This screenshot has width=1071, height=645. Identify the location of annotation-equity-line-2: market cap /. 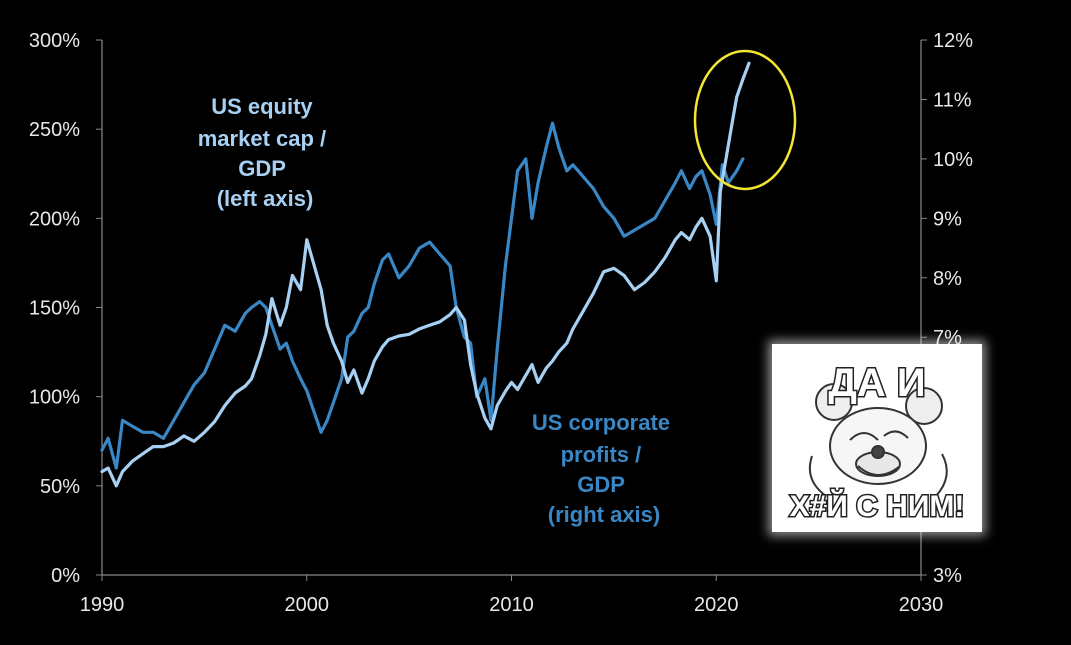
(262, 138).